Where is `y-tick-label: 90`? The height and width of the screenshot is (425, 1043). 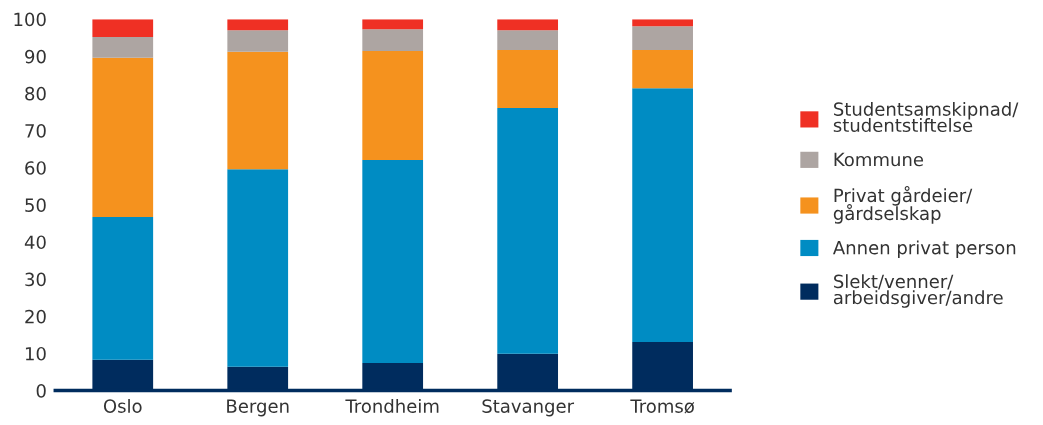
y-tick-label: 90 is located at coordinates (35, 56).